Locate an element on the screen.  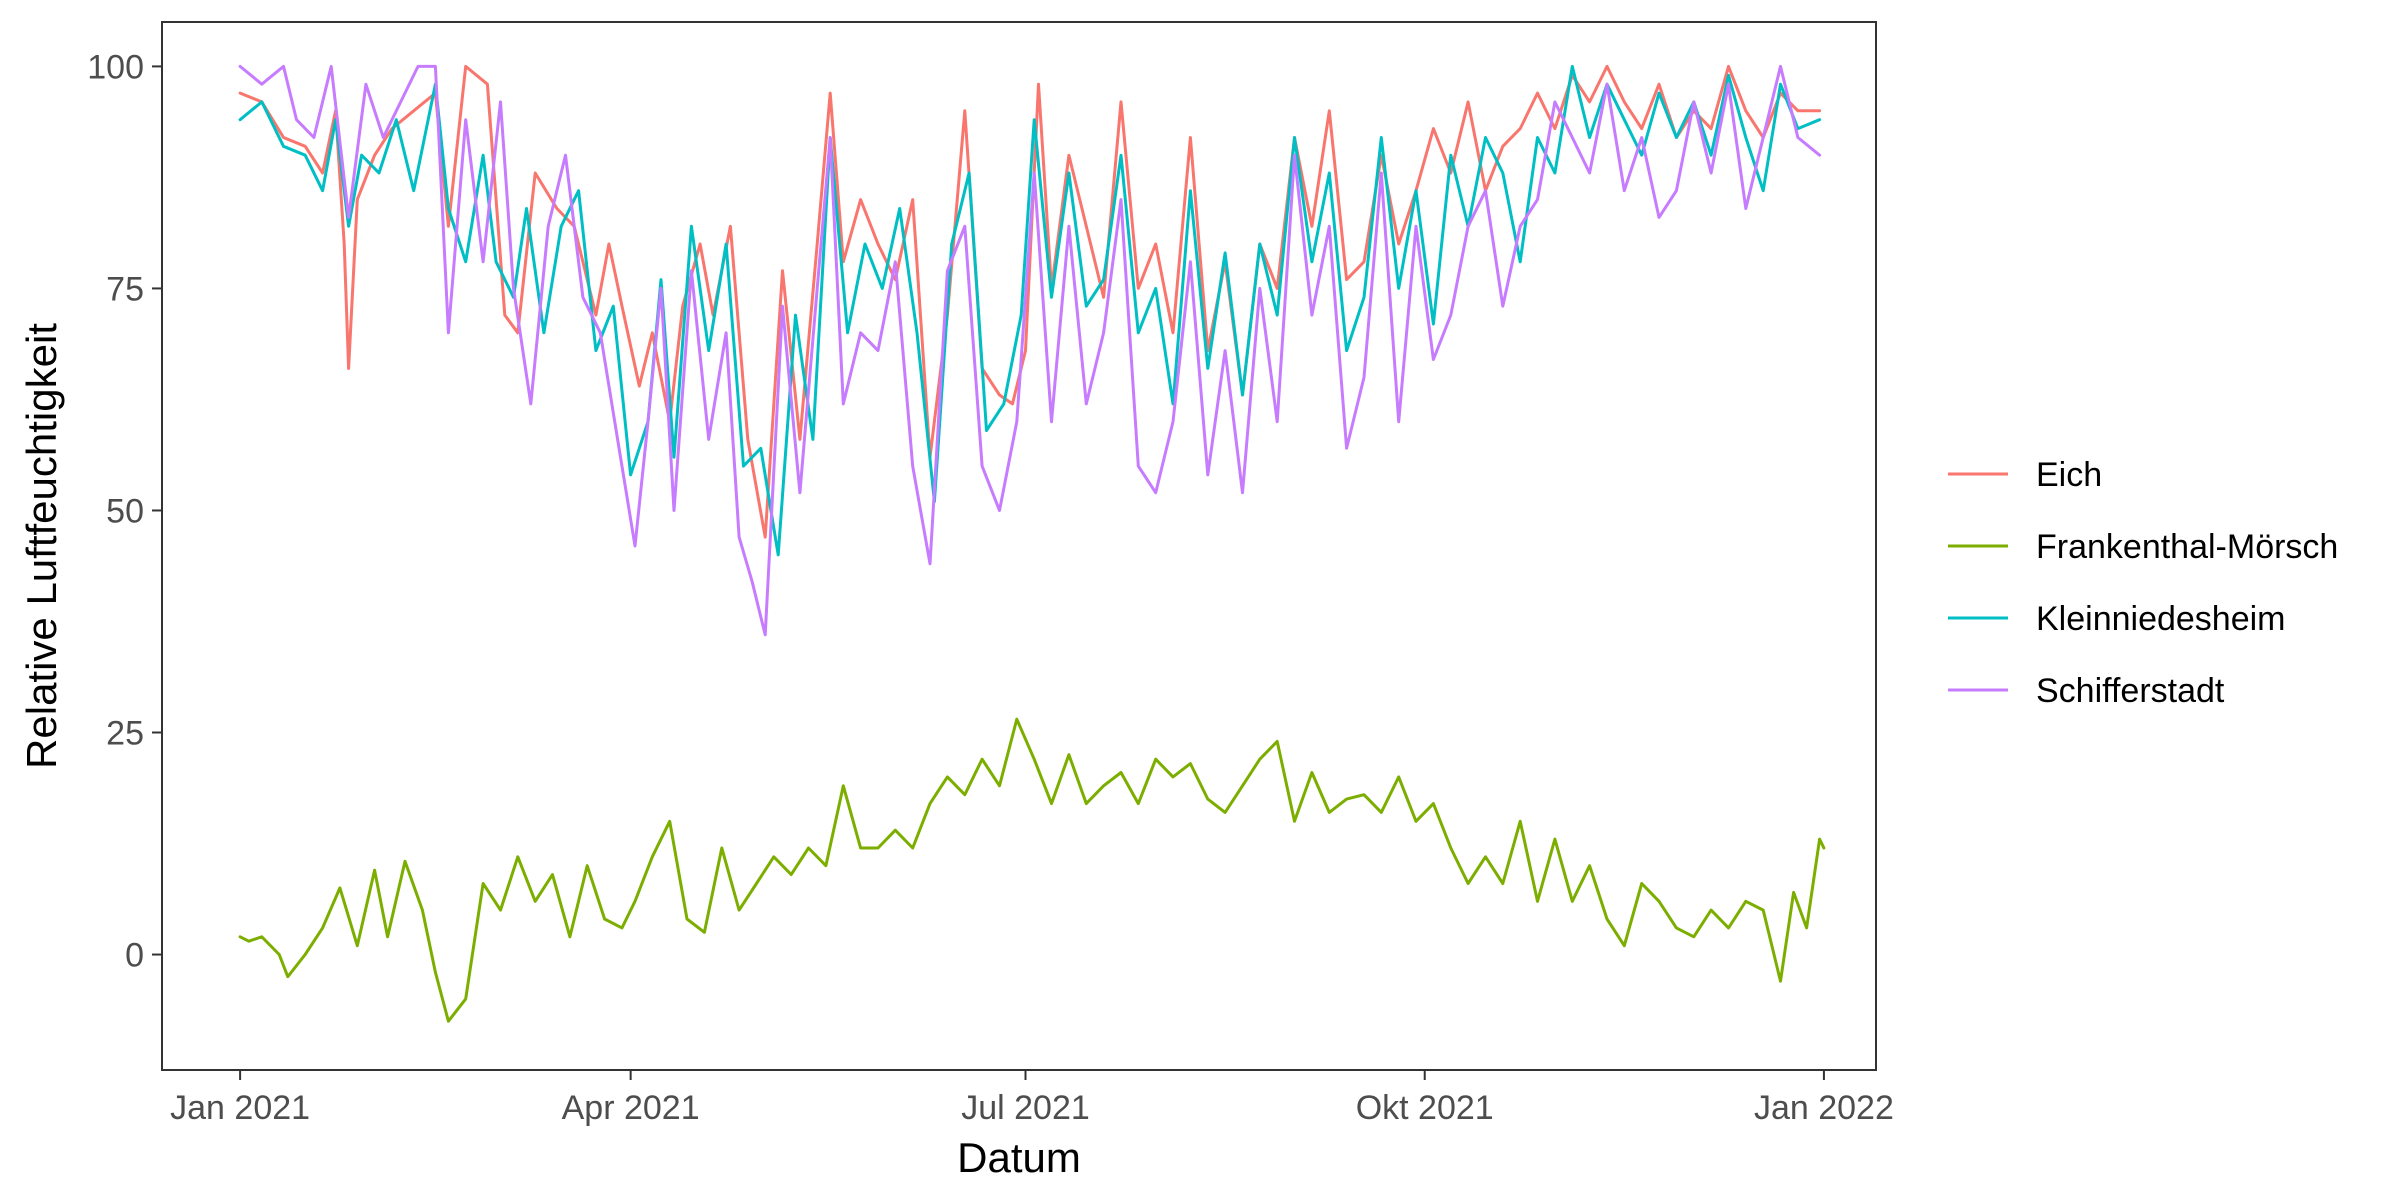
x-tick-label: Jan 2022 is located at coordinates (1824, 1108).